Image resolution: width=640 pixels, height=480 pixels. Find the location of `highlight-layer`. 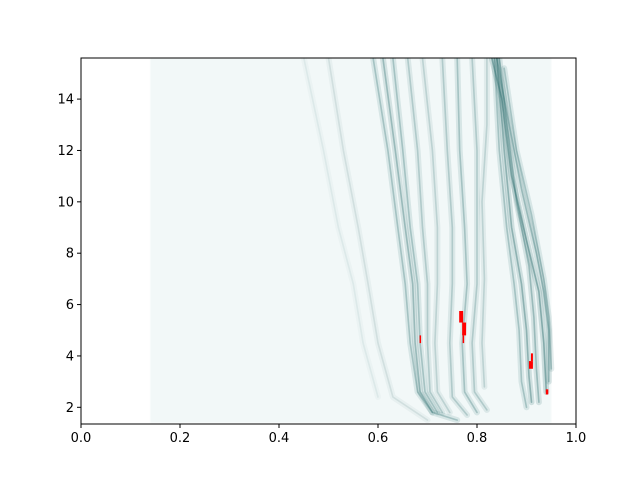

highlight-layer is located at coordinates (484, 352).